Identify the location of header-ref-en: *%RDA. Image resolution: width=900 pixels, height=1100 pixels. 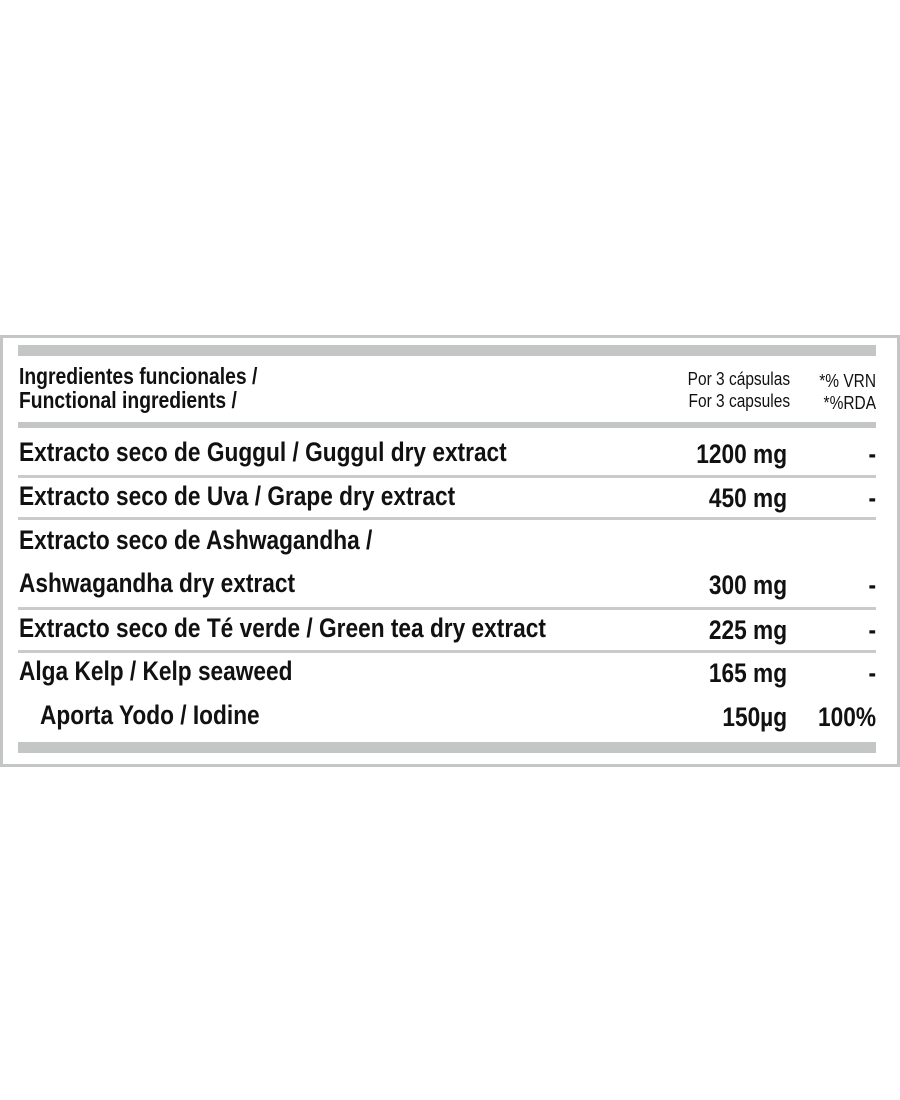
(849, 403).